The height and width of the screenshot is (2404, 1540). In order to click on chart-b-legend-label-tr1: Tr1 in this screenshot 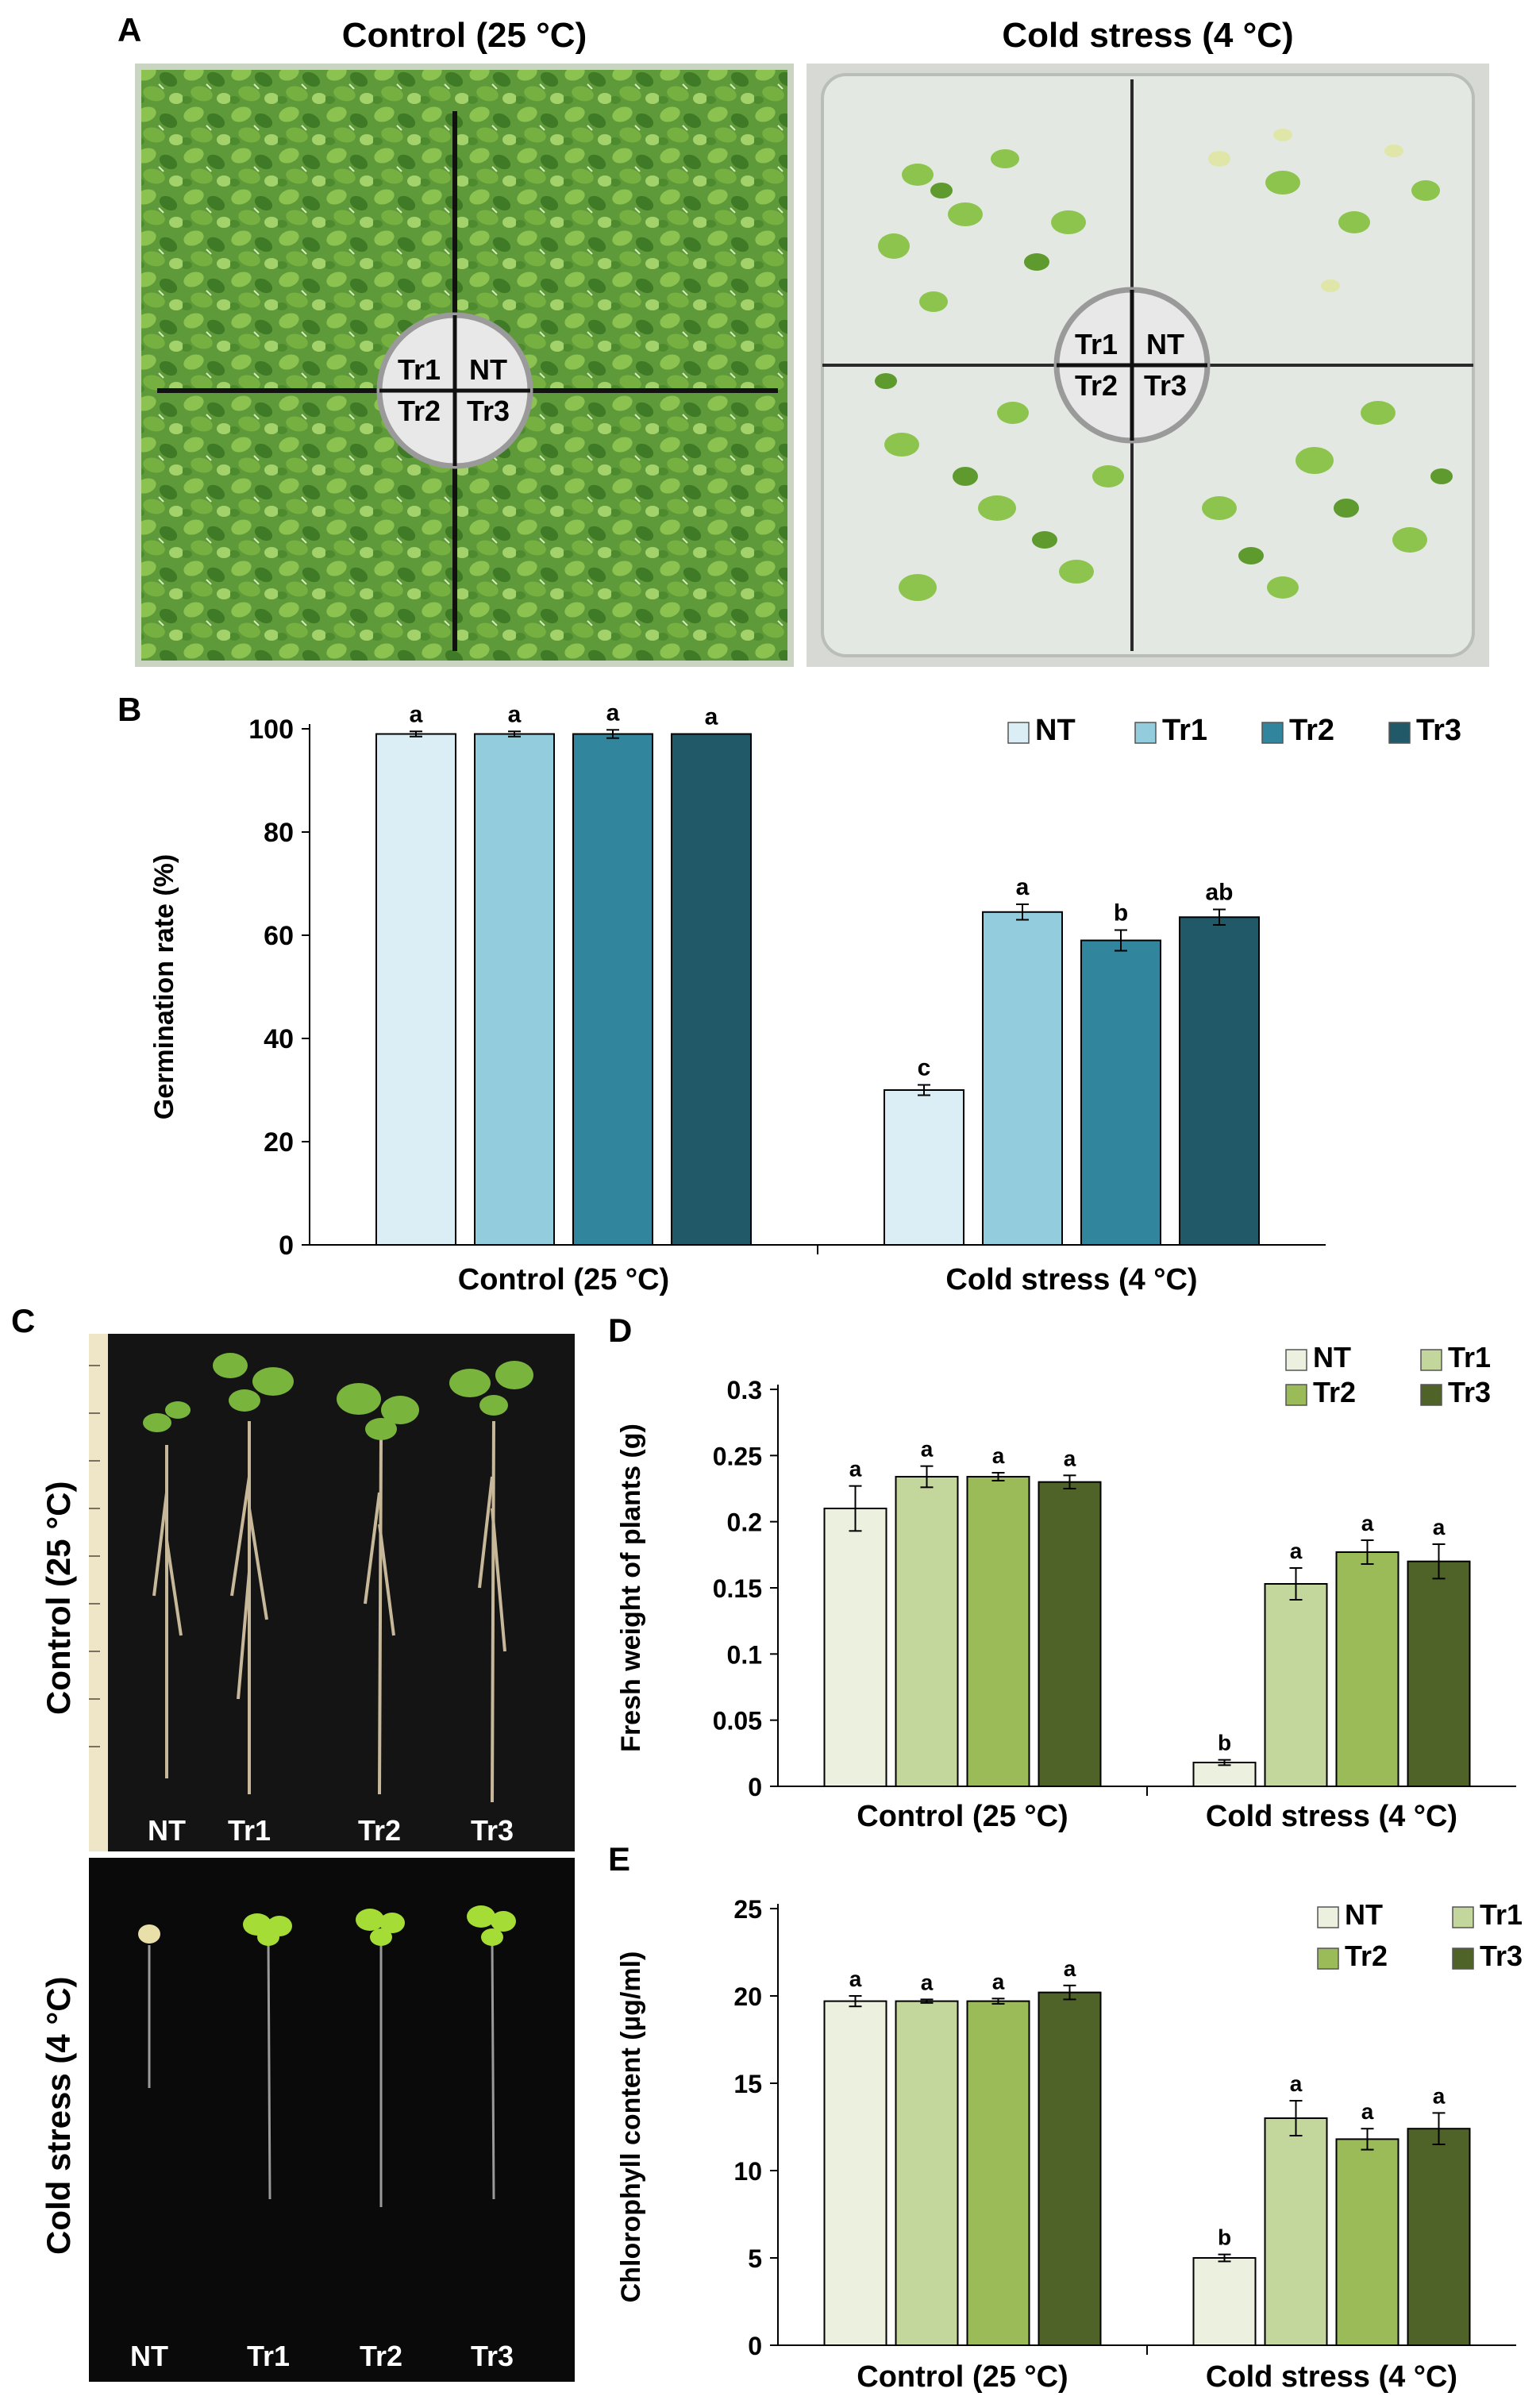, I will do `click(1184, 730)`.